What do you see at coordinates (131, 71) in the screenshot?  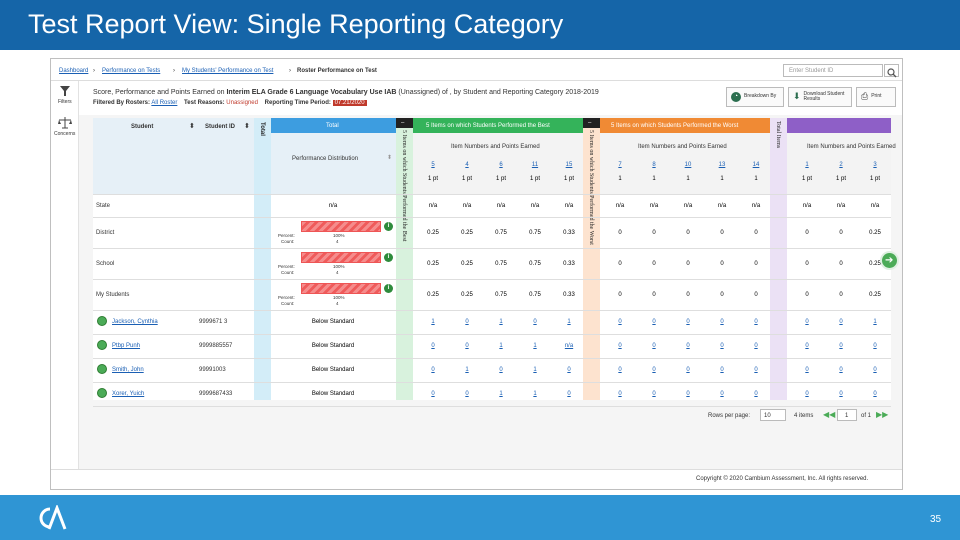 I see `breadcrumb-performance-on-tests: Performance on Tests` at bounding box center [131, 71].